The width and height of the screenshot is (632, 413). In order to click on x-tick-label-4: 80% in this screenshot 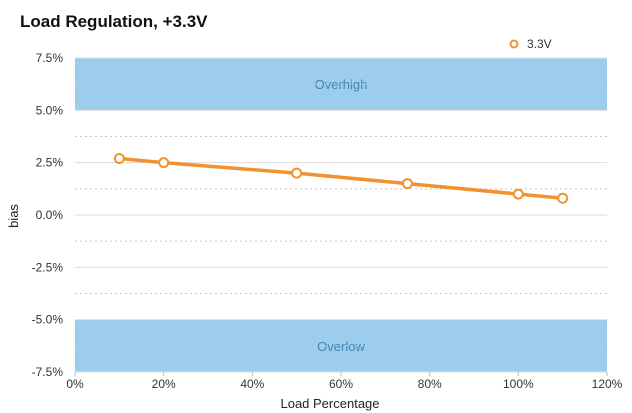, I will do `click(430, 384)`.